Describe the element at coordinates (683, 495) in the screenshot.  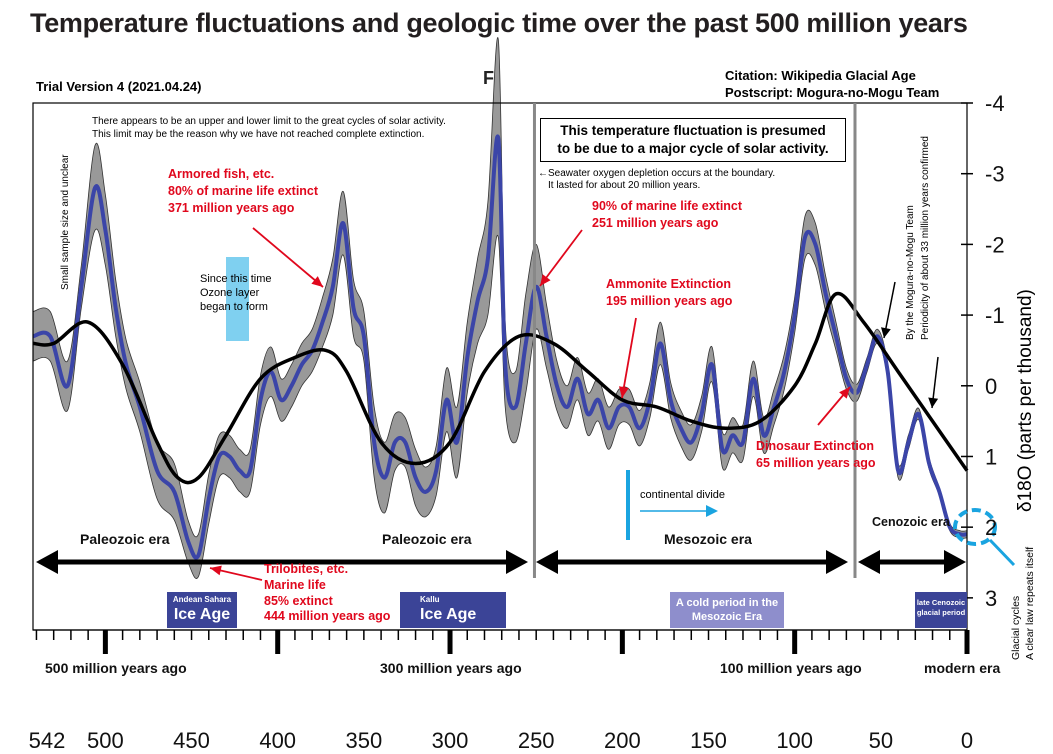
I see `continental-divide-label: continental divide` at that location.